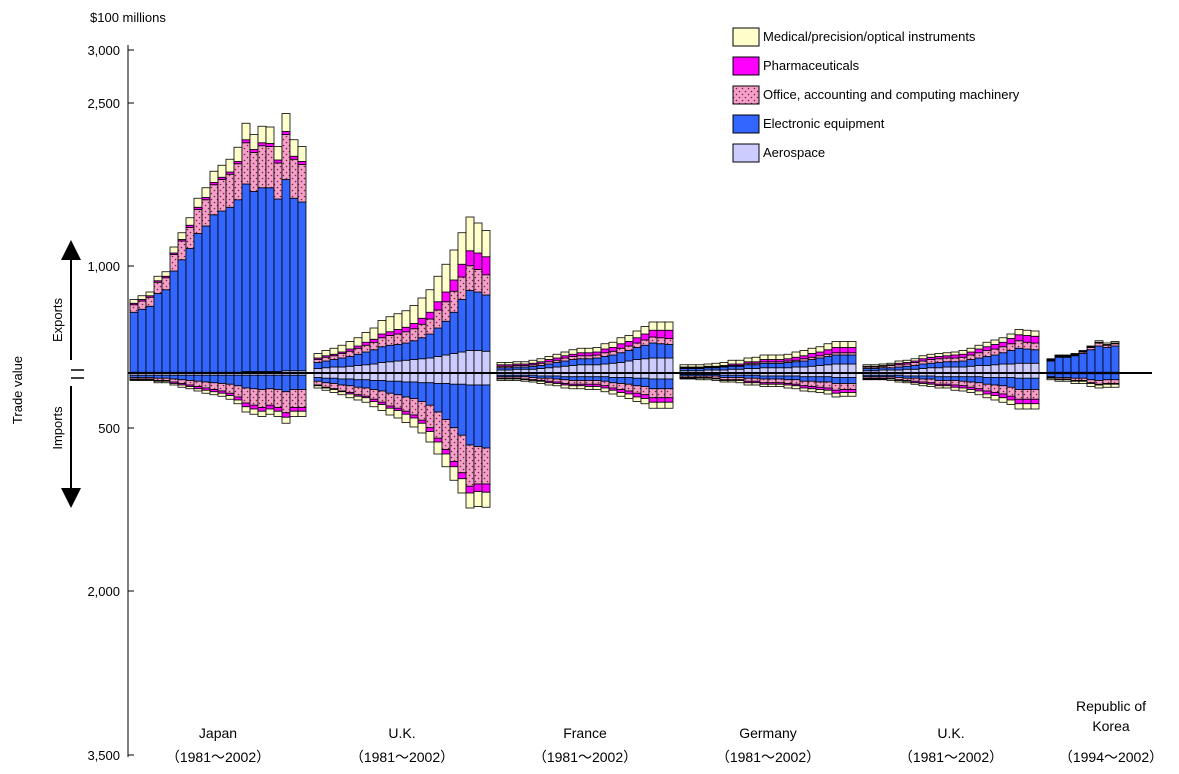 The image size is (1179, 774). I want to click on group-country-label: U.K., so click(950, 733).